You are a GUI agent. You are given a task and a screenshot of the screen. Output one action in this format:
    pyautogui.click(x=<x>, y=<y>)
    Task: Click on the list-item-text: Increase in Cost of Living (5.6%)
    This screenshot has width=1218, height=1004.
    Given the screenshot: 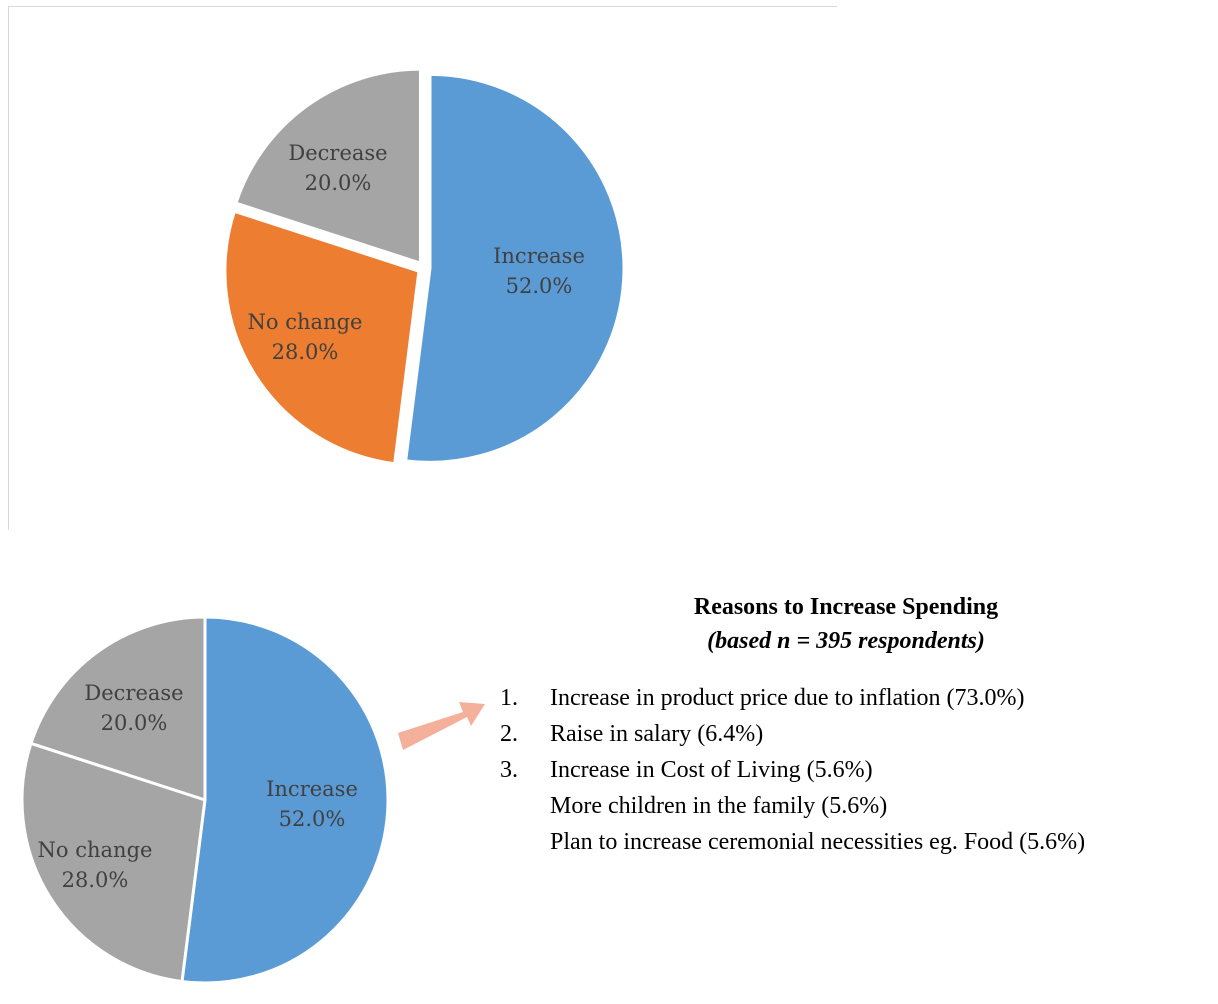 What is the action you would take?
    pyautogui.click(x=711, y=770)
    